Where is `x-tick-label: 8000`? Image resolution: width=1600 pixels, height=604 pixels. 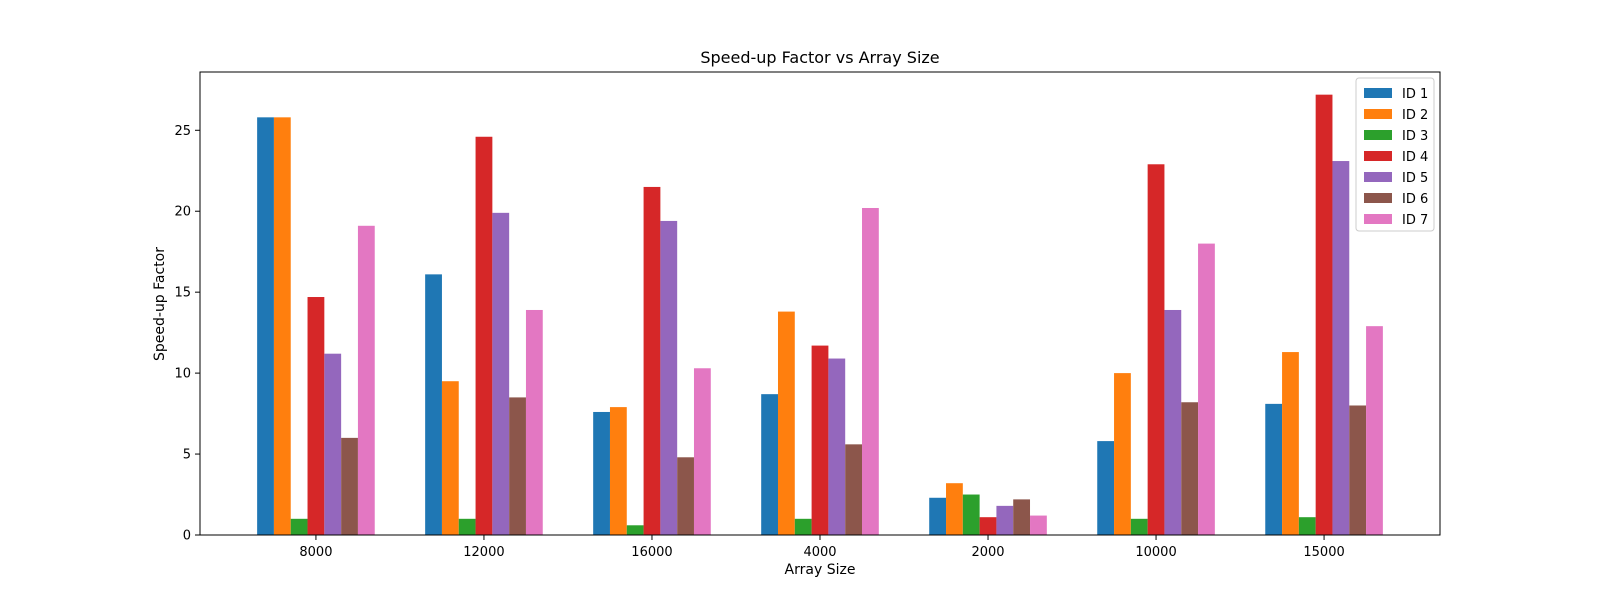 x-tick-label: 8000 is located at coordinates (315, 552).